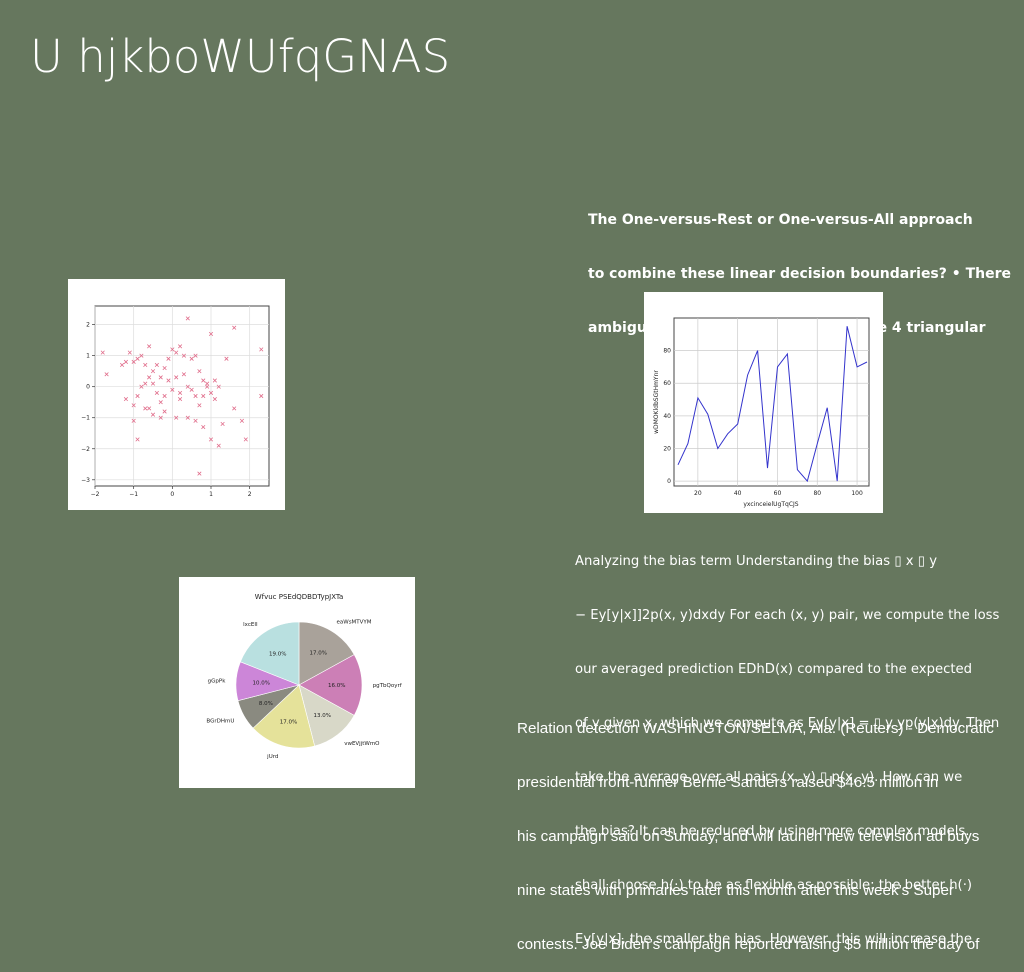  Describe the element at coordinates (240, 56) in the screenshot. I see `slide-title: U hjkboWUfqGNAS` at that location.